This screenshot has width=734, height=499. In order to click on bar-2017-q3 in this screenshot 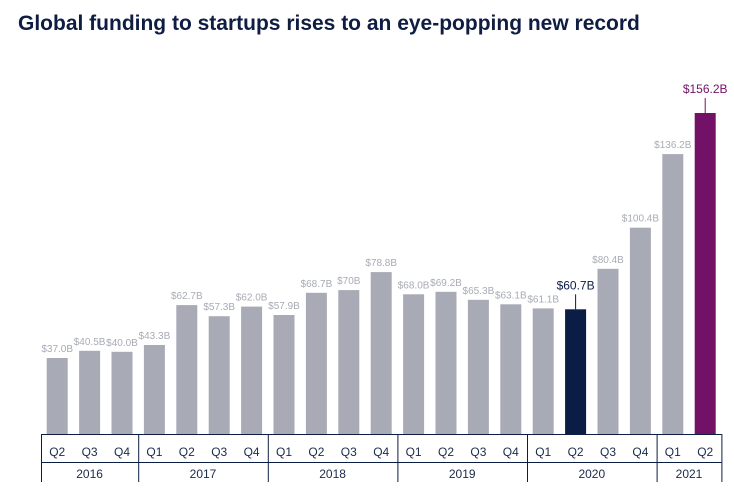, I will do `click(219, 375)`.